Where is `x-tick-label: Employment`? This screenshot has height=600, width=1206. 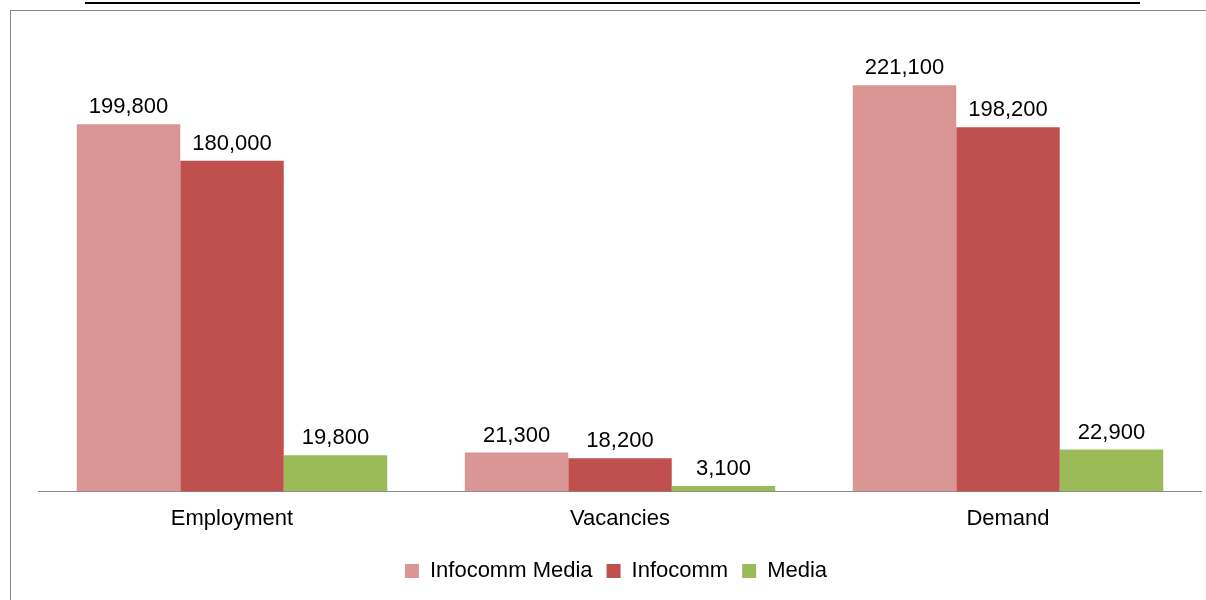
x-tick-label: Employment is located at coordinates (232, 517).